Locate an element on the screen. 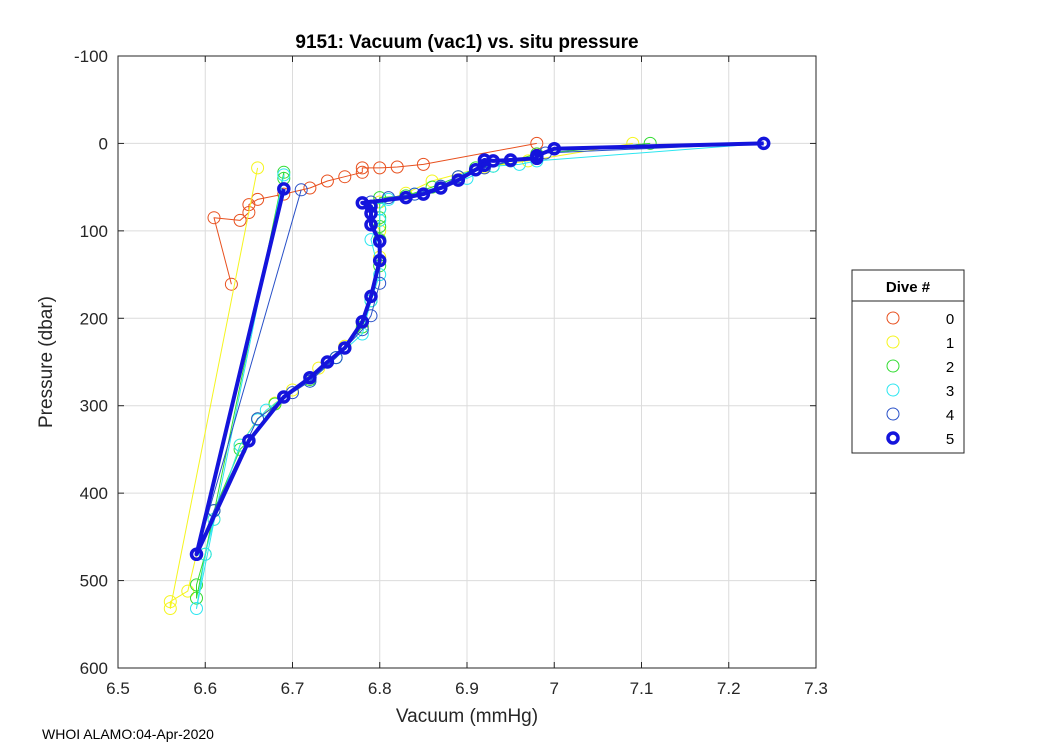 The image size is (1050, 750). legend-label: 3 is located at coordinates (950, 391).